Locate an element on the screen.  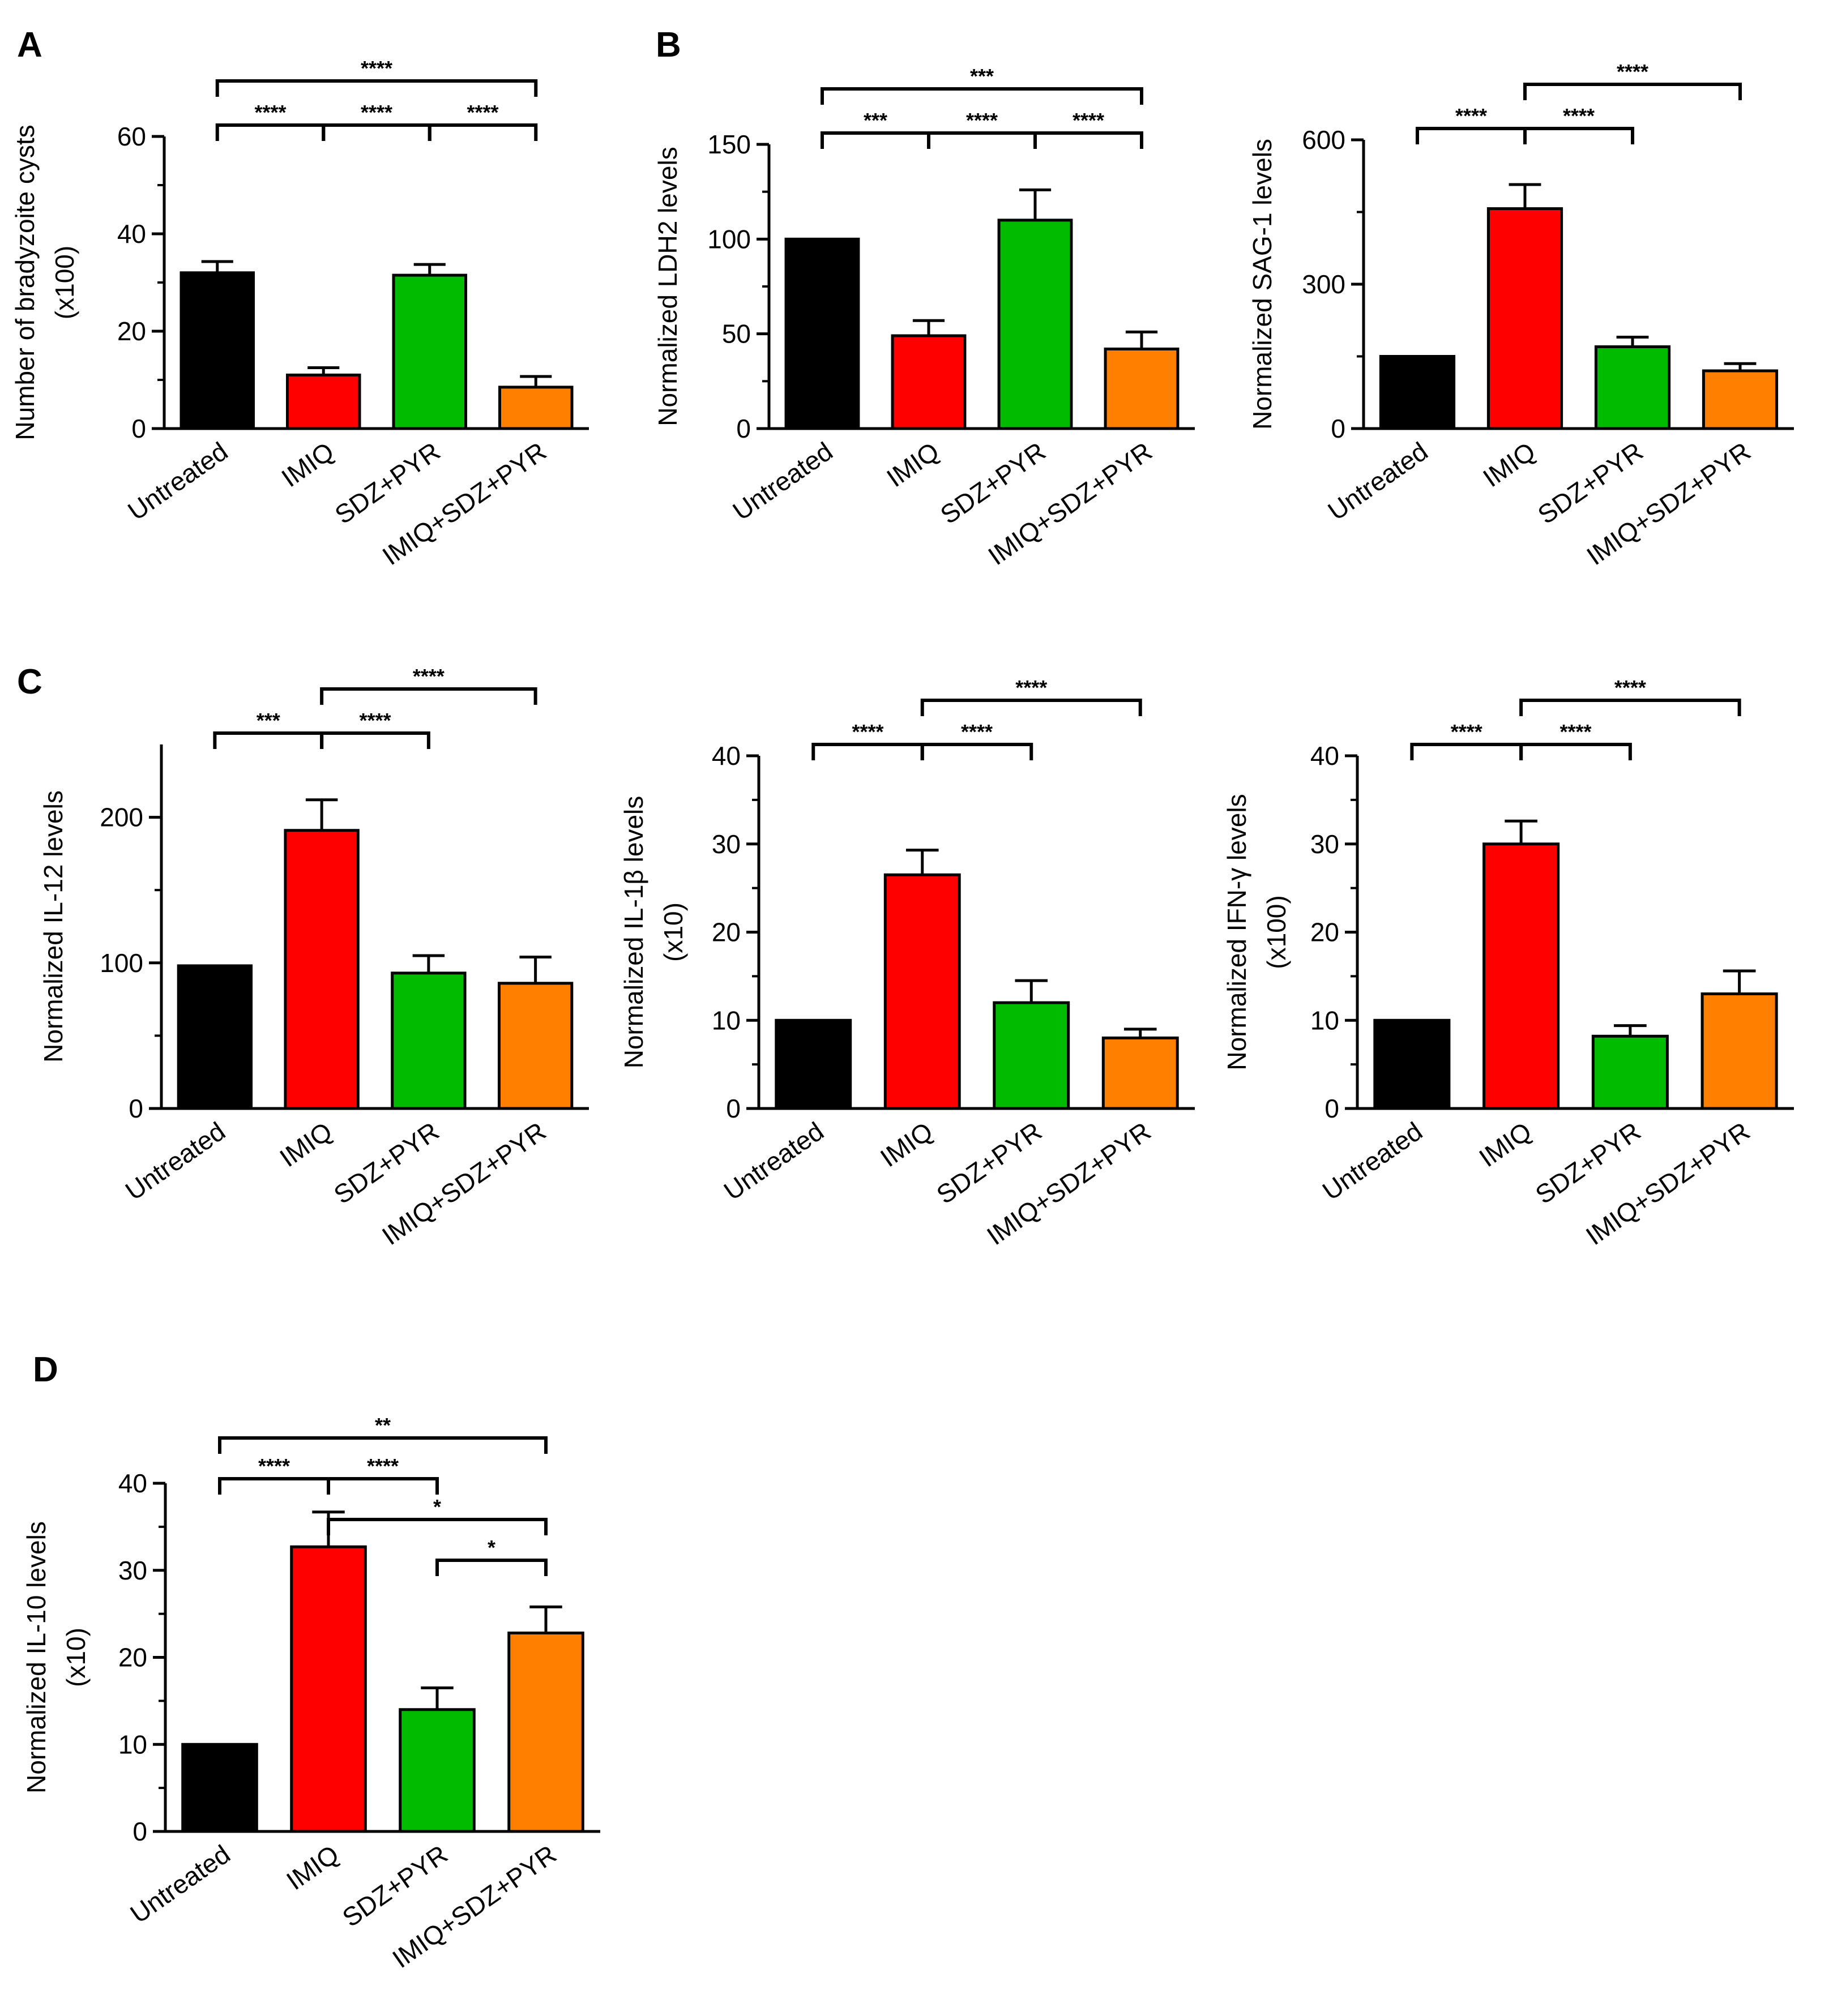
y-tick-label: 300 is located at coordinates (1324, 284).